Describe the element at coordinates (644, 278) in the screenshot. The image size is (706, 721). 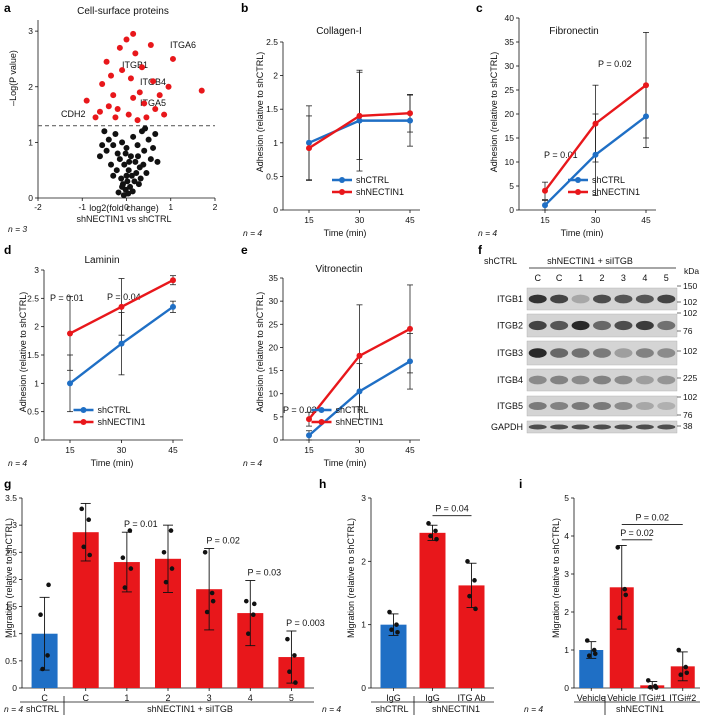
I see `blot-lane-label: 4` at that location.